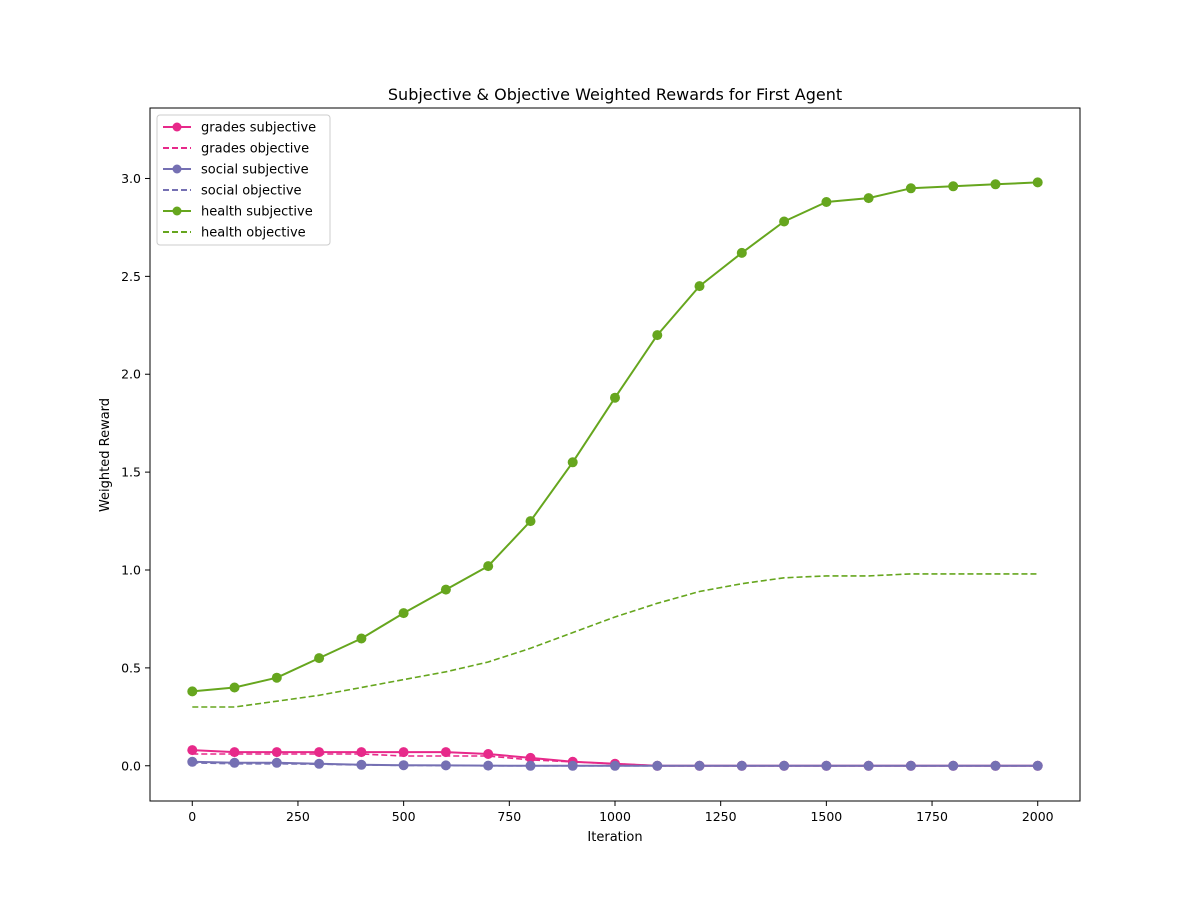  Describe the element at coordinates (131, 374) in the screenshot. I see `y-tick-label: 2.0` at that location.